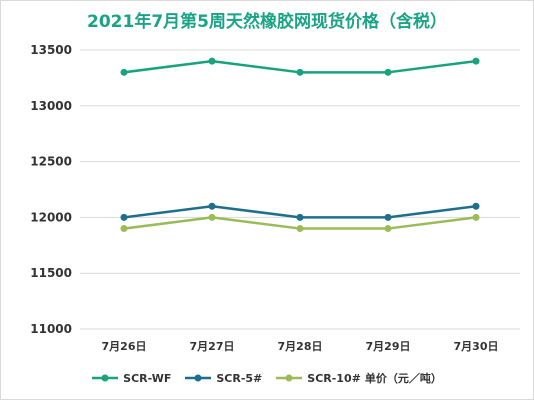  I want to click on legend-label-scr-wf: SCR-WF, so click(147, 378).